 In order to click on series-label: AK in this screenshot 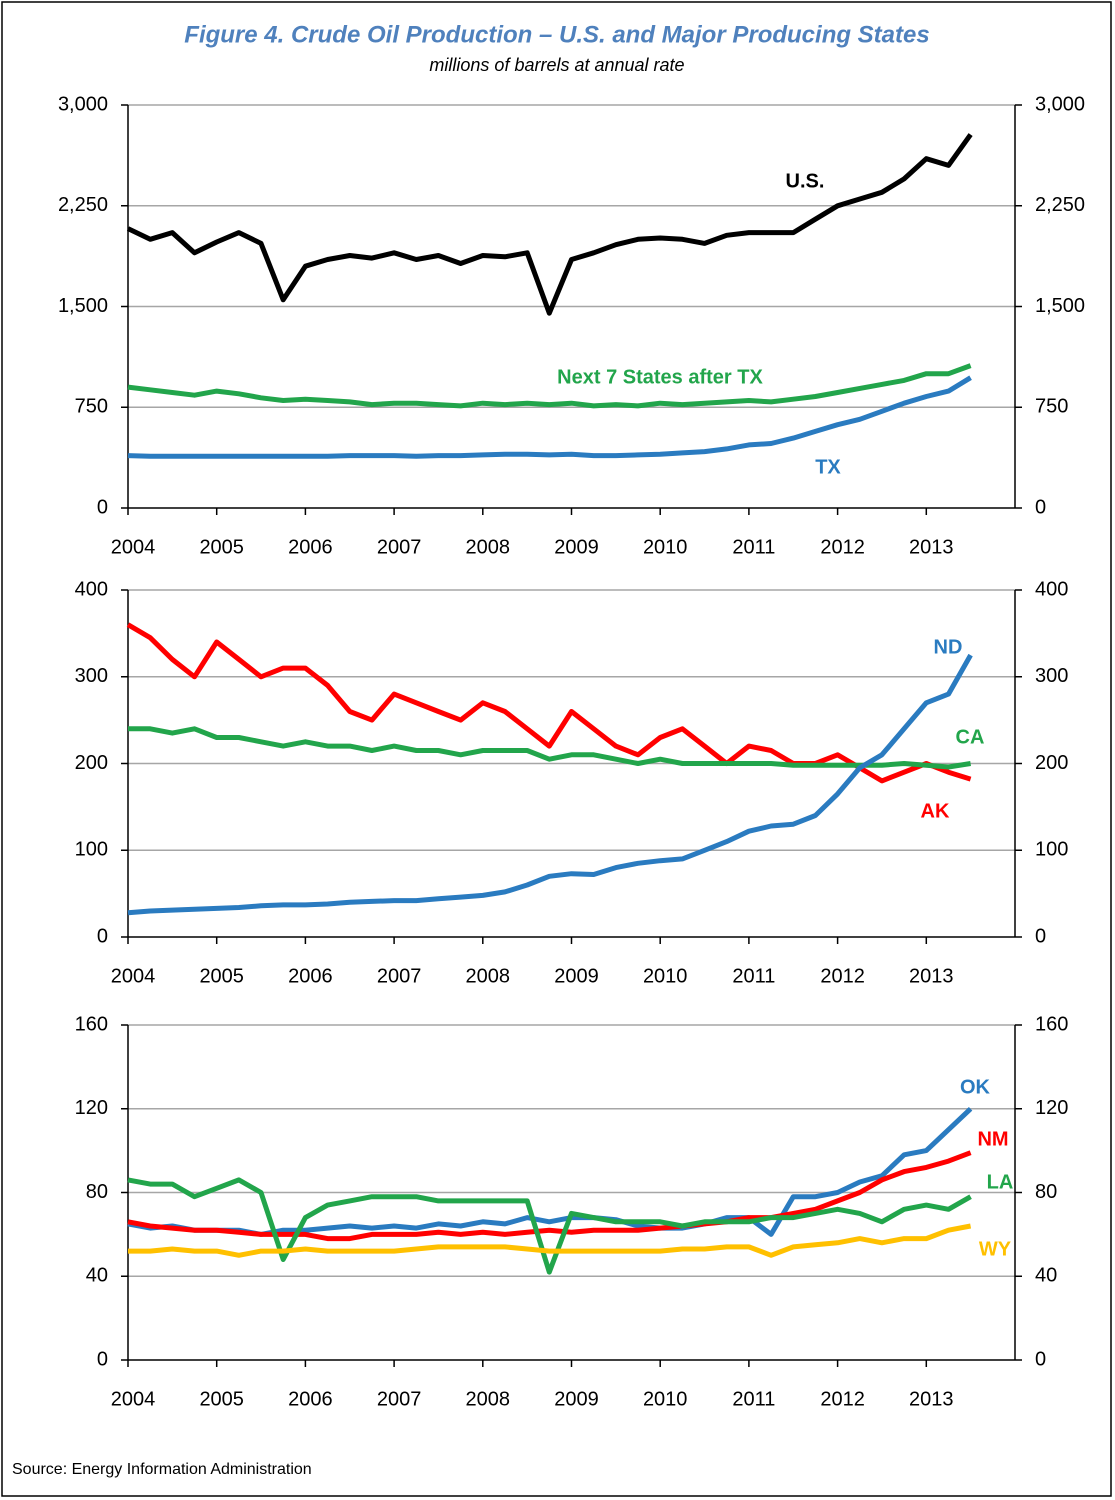, I will do `click(935, 811)`.